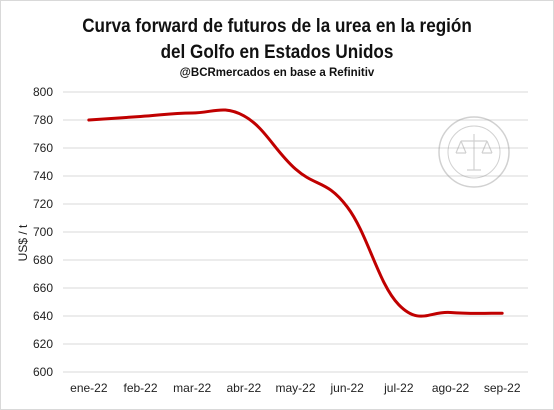 The image size is (554, 410). Describe the element at coordinates (43, 176) in the screenshot. I see `y-tick-label: 740` at that location.